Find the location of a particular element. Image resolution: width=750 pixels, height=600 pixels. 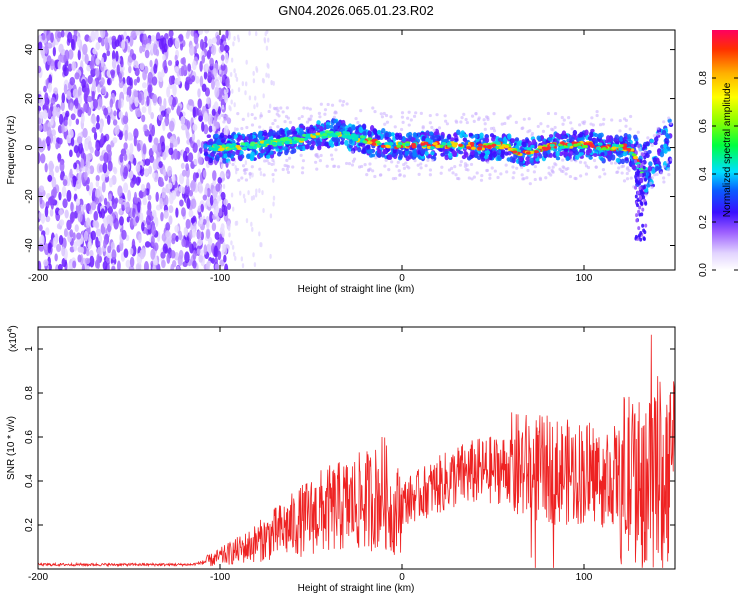

colorbar-tick-label: 0.2 is located at coordinates (703, 222).